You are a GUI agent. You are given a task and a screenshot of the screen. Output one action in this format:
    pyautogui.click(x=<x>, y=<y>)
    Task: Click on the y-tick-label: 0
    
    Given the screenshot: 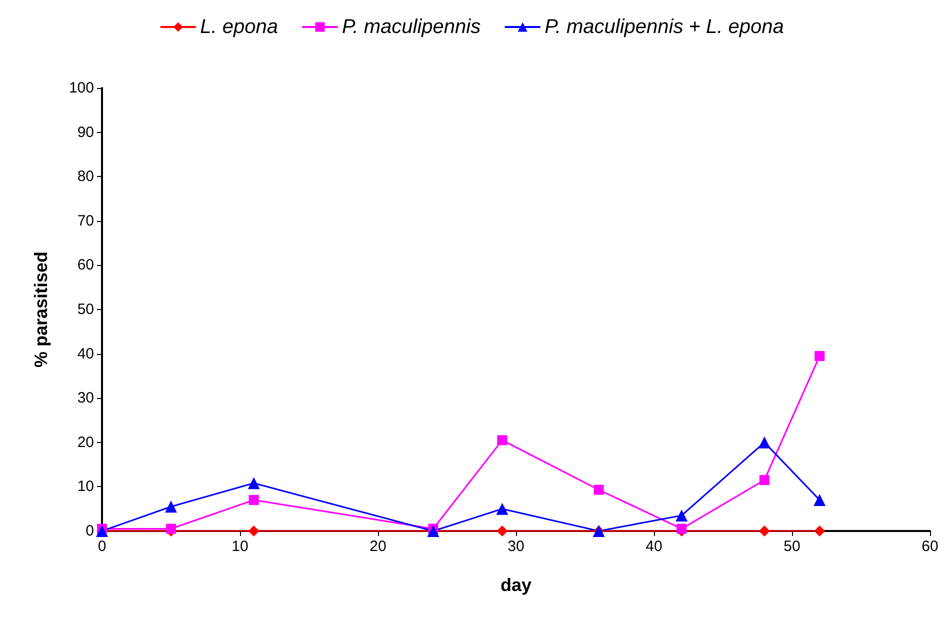 What is the action you would take?
    pyautogui.click(x=90, y=531)
    